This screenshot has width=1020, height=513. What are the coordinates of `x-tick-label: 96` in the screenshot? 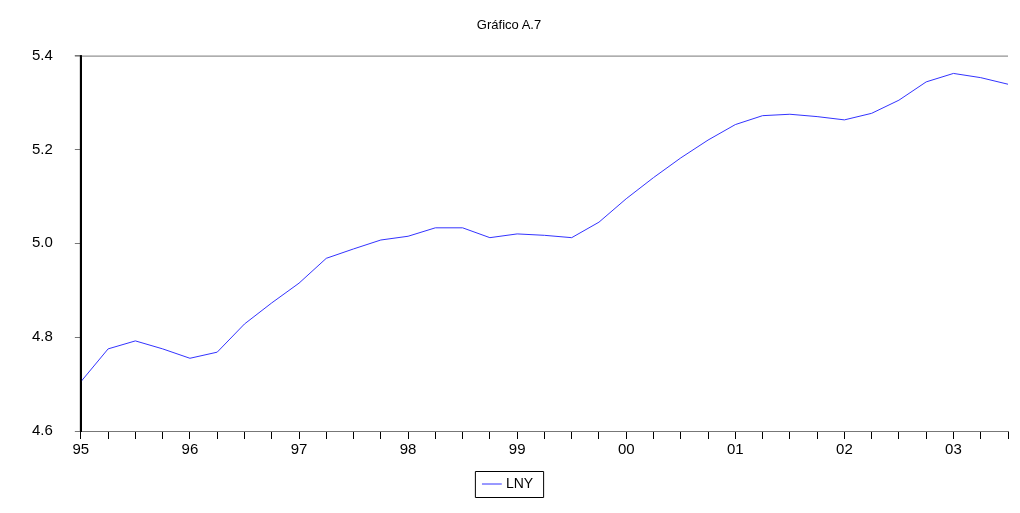 It's located at (190, 449).